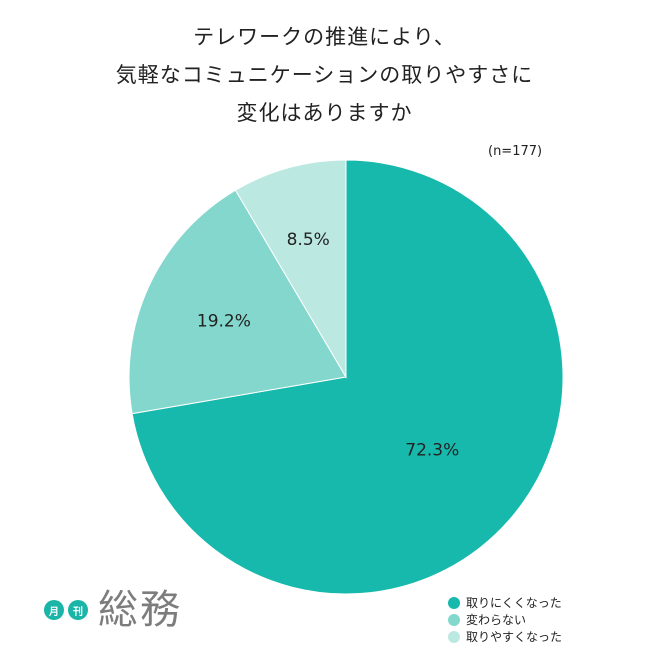 Image resolution: width=649 pixels, height=661 pixels. What do you see at coordinates (54, 610) in the screenshot?
I see `logo-badge-tsuki: 月` at bounding box center [54, 610].